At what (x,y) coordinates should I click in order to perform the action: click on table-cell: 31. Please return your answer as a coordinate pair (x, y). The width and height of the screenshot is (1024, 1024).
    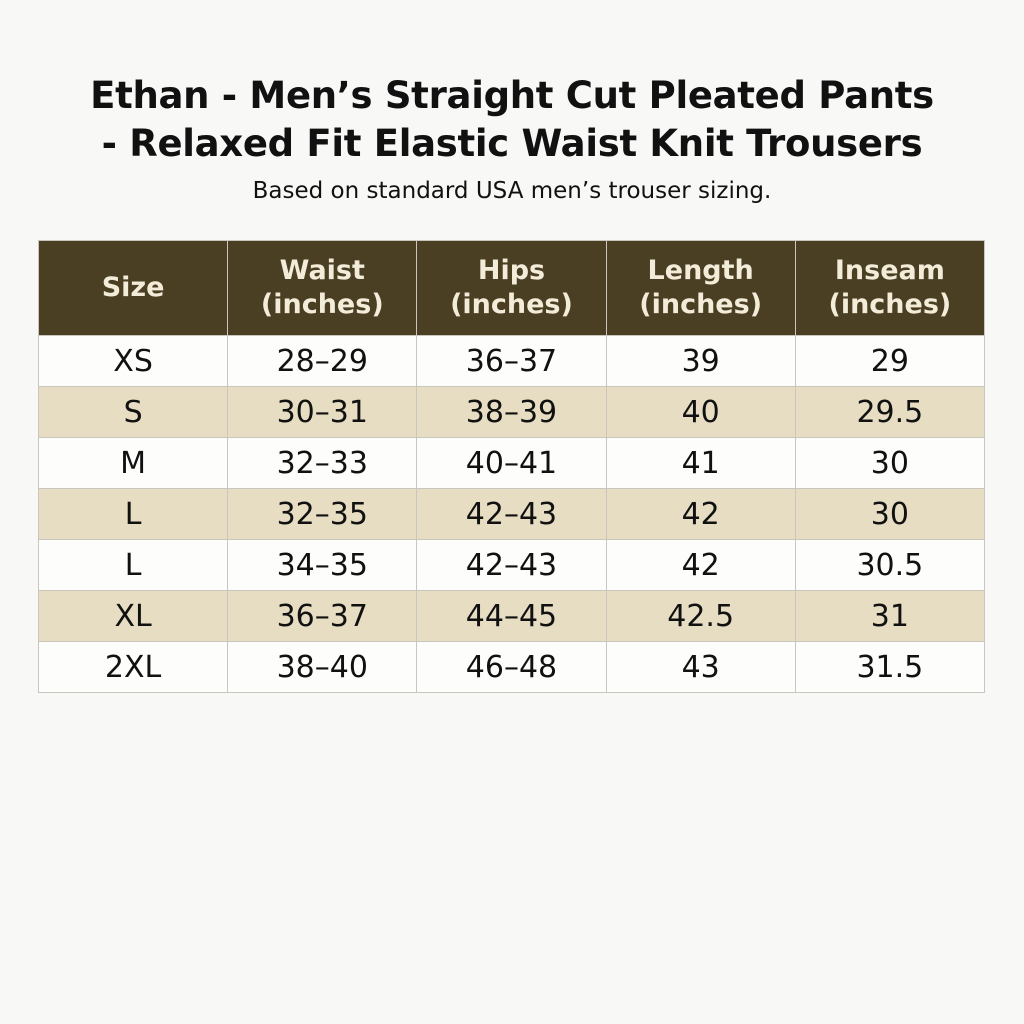
    Looking at the image, I should click on (890, 616).